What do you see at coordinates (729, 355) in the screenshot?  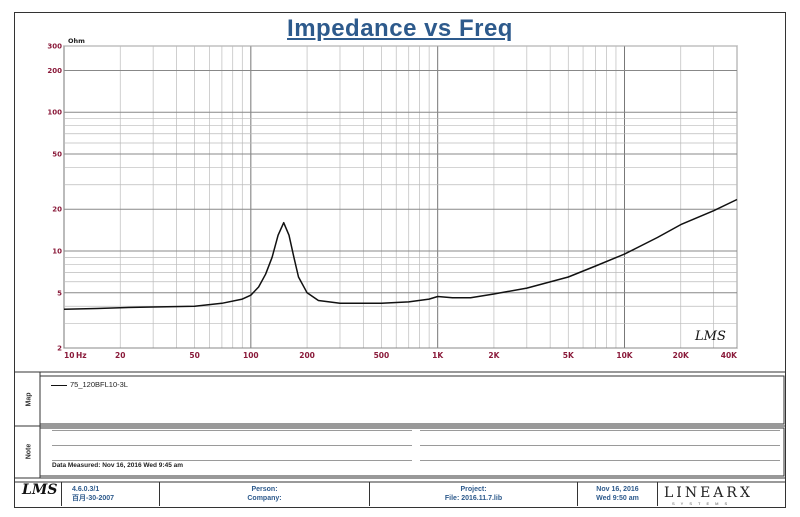 I see `x-tick-label: 40K` at bounding box center [729, 355].